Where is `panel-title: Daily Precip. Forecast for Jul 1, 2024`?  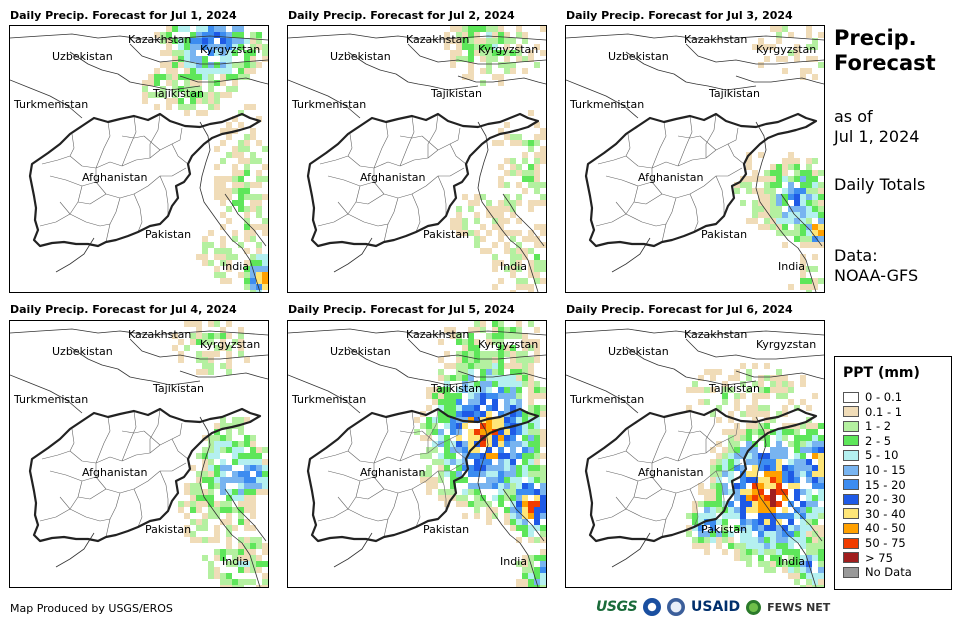
panel-title: Daily Precip. Forecast for Jul 1, 2024 is located at coordinates (123, 15).